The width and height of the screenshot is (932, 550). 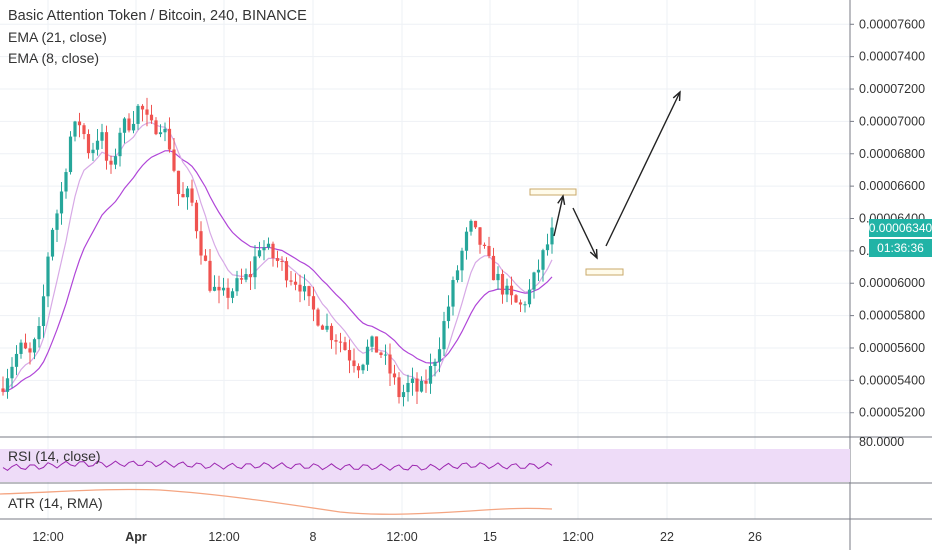 I want to click on y-tick-label: 0.00005400, so click(x=892, y=380).